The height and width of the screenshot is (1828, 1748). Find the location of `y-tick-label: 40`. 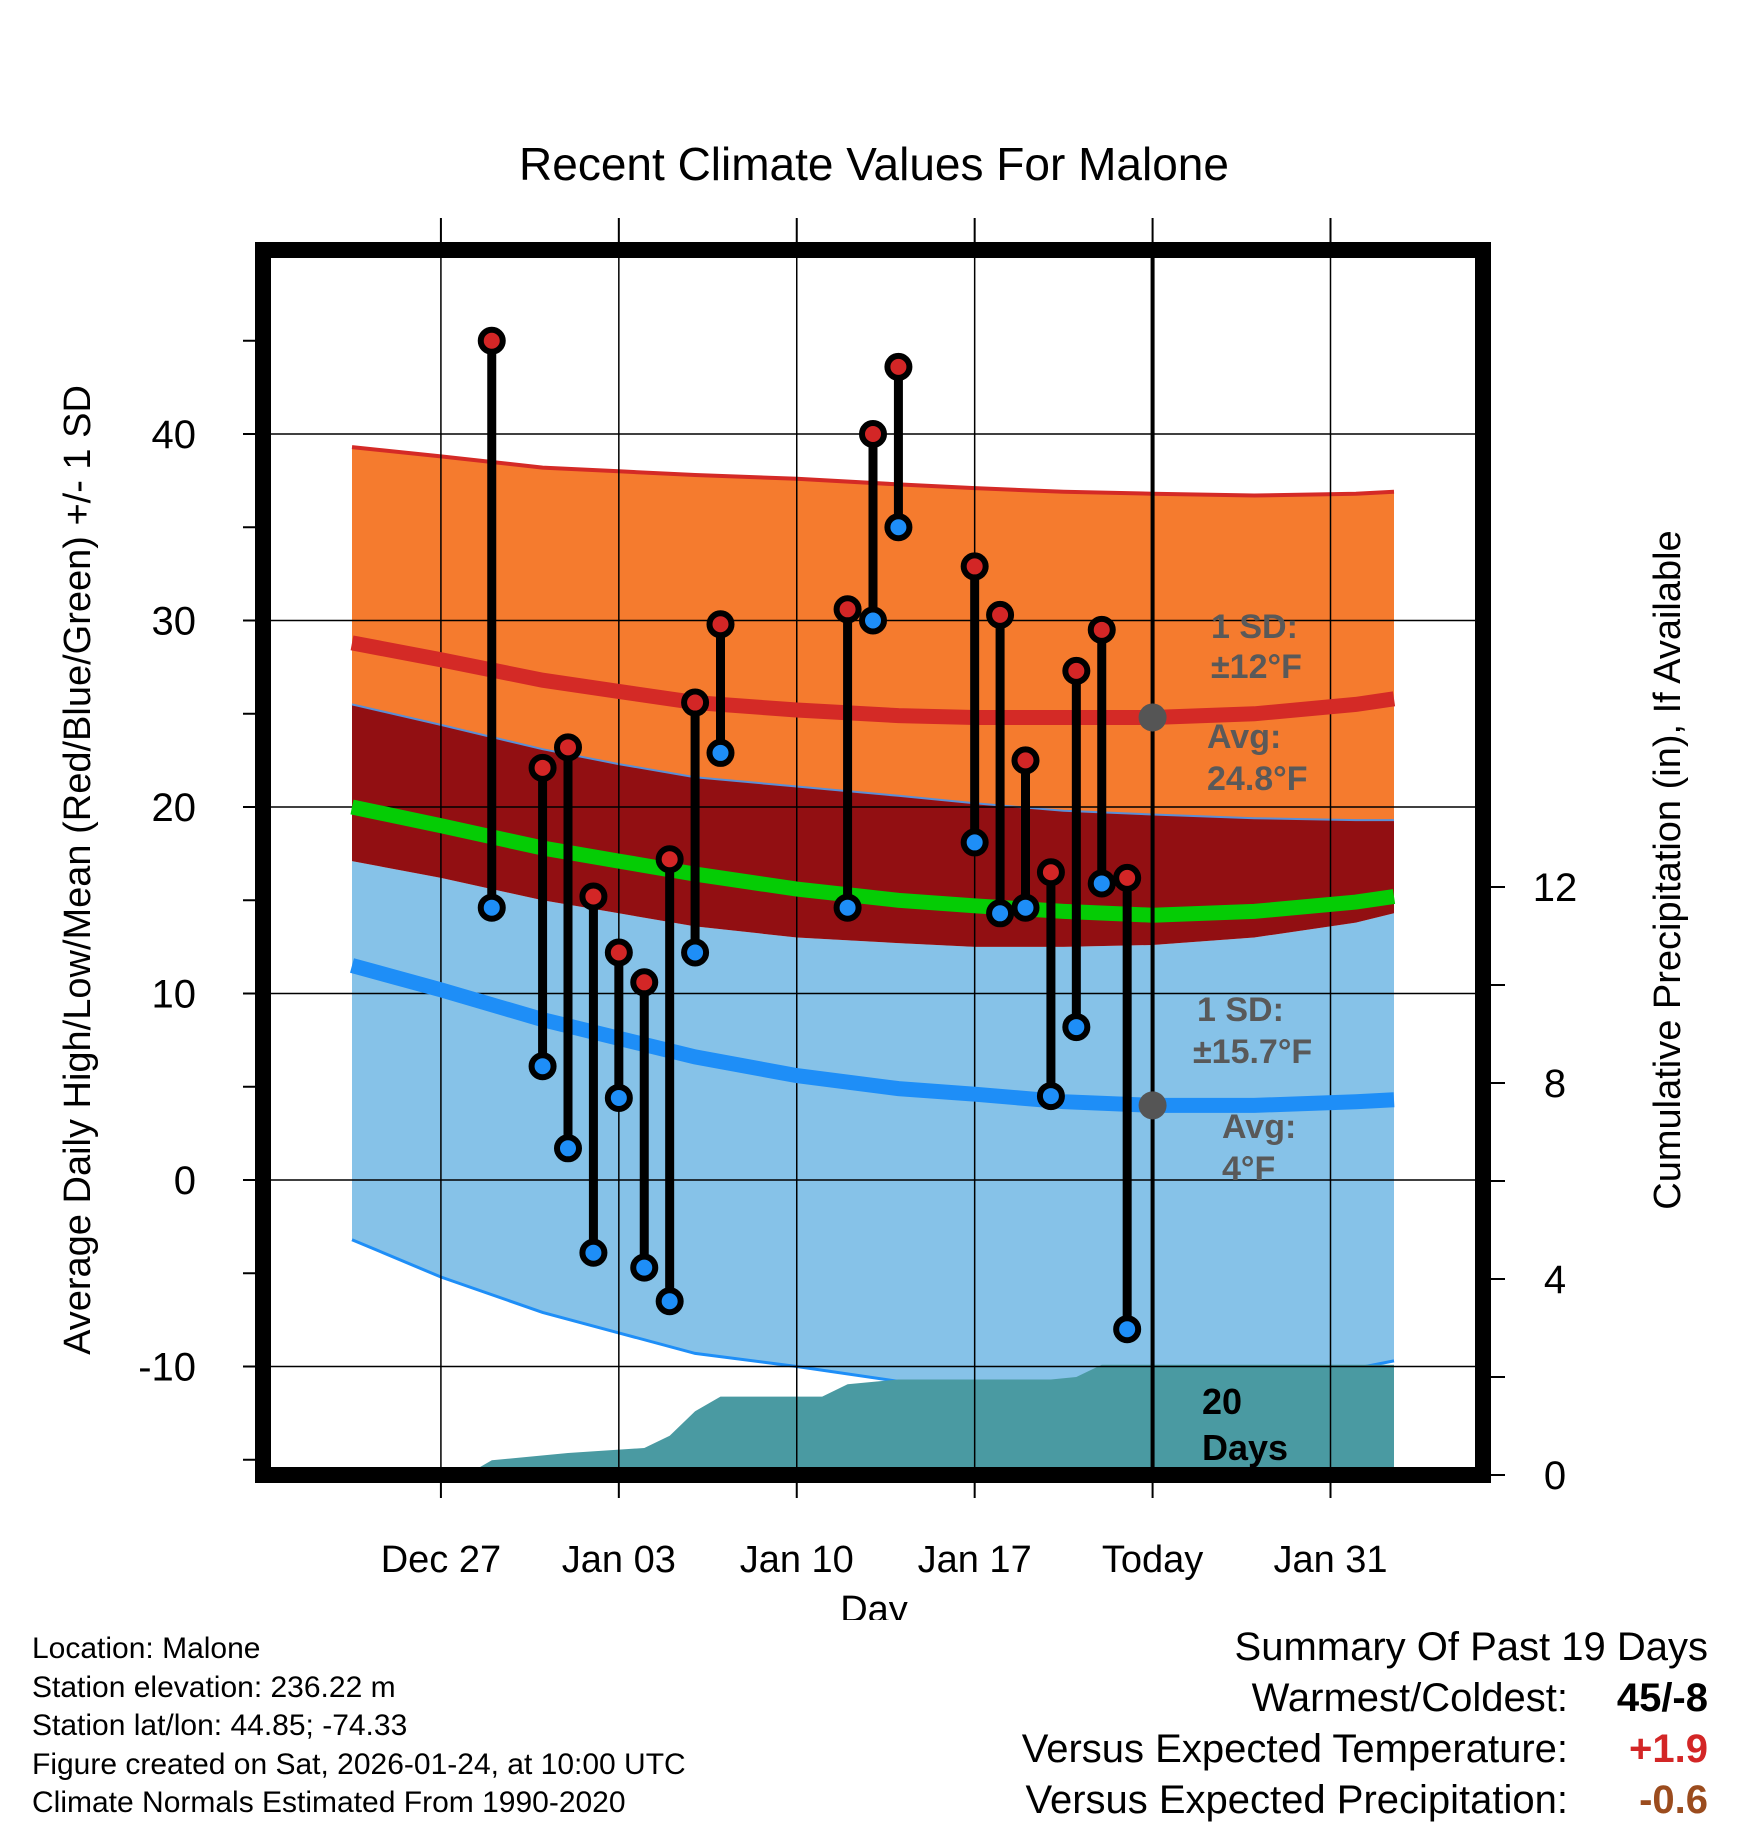

y-tick-label: 40 is located at coordinates (174, 435).